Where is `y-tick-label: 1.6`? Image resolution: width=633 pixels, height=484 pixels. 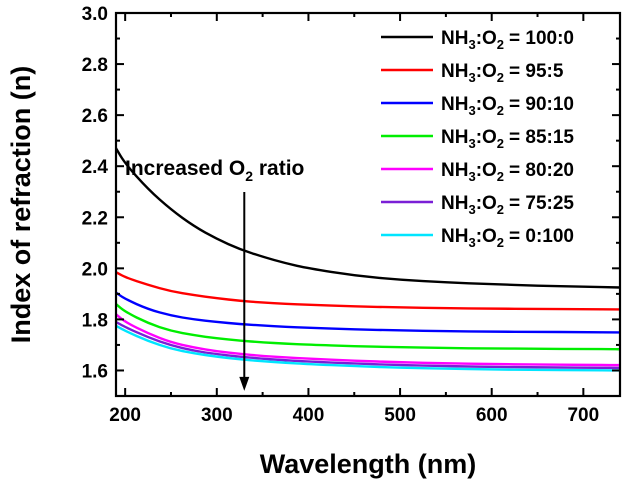
y-tick-label: 1.6 is located at coordinates (95, 371).